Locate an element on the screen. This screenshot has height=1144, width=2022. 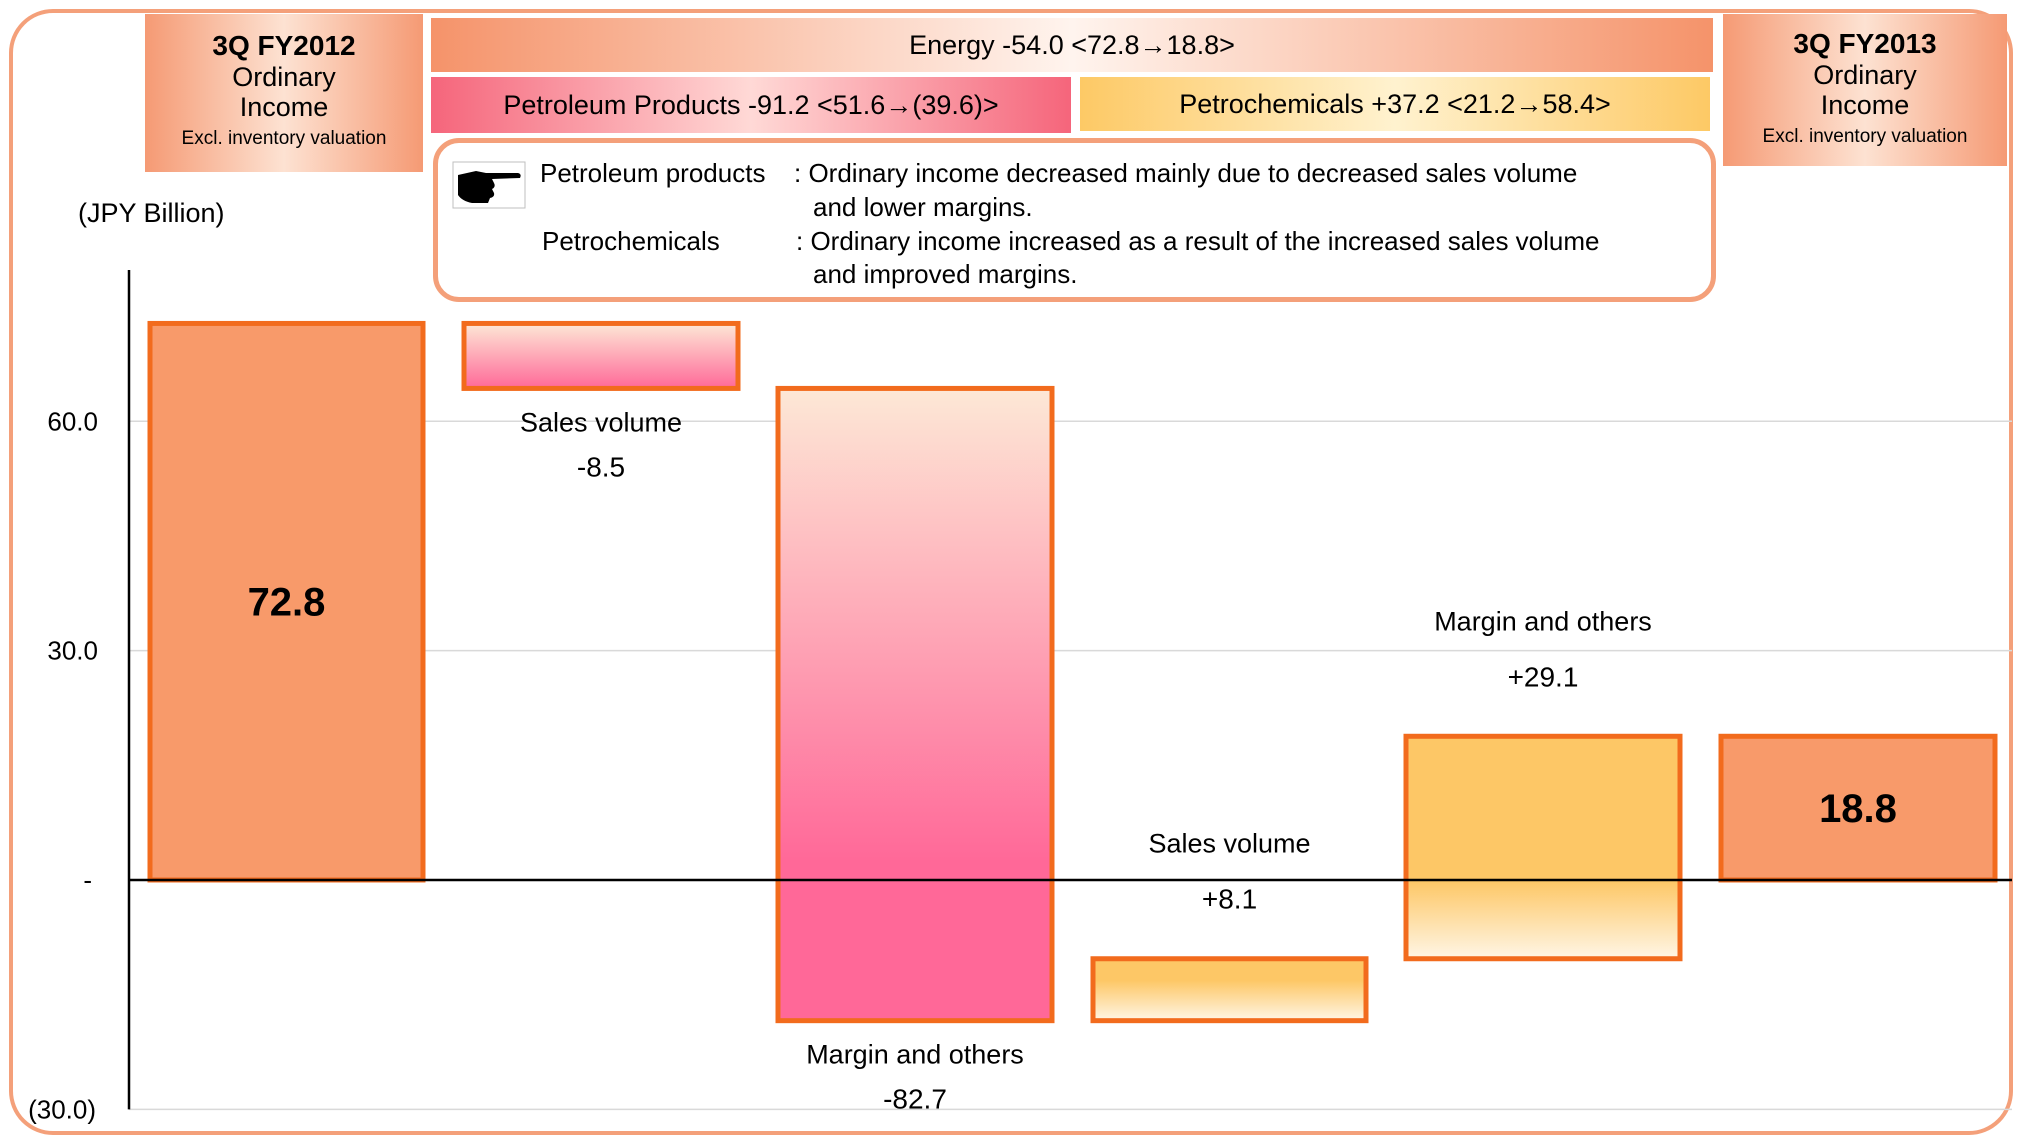
bar-value-label: 18.8 is located at coordinates (1858, 809).